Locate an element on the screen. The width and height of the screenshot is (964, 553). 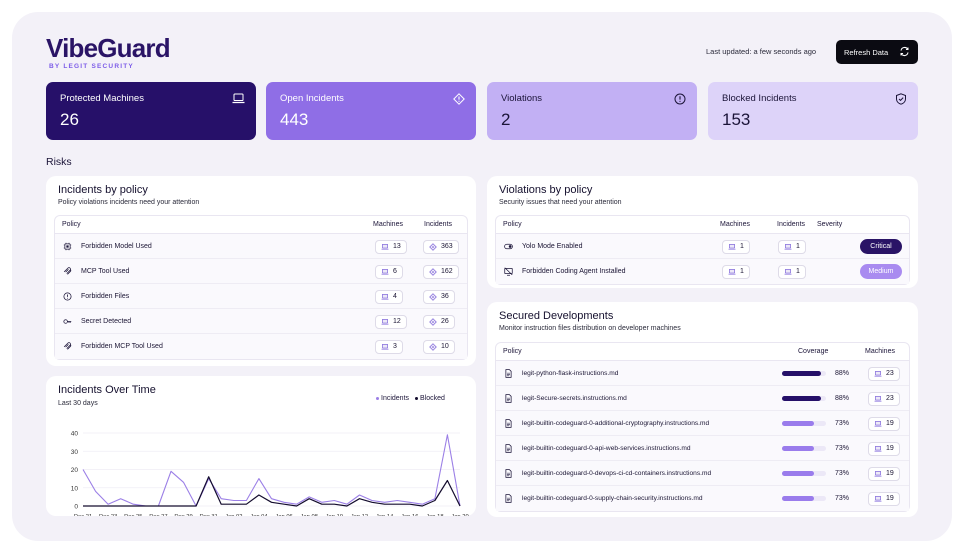
legend-item-blocked: Blocked is located at coordinates (430, 398).